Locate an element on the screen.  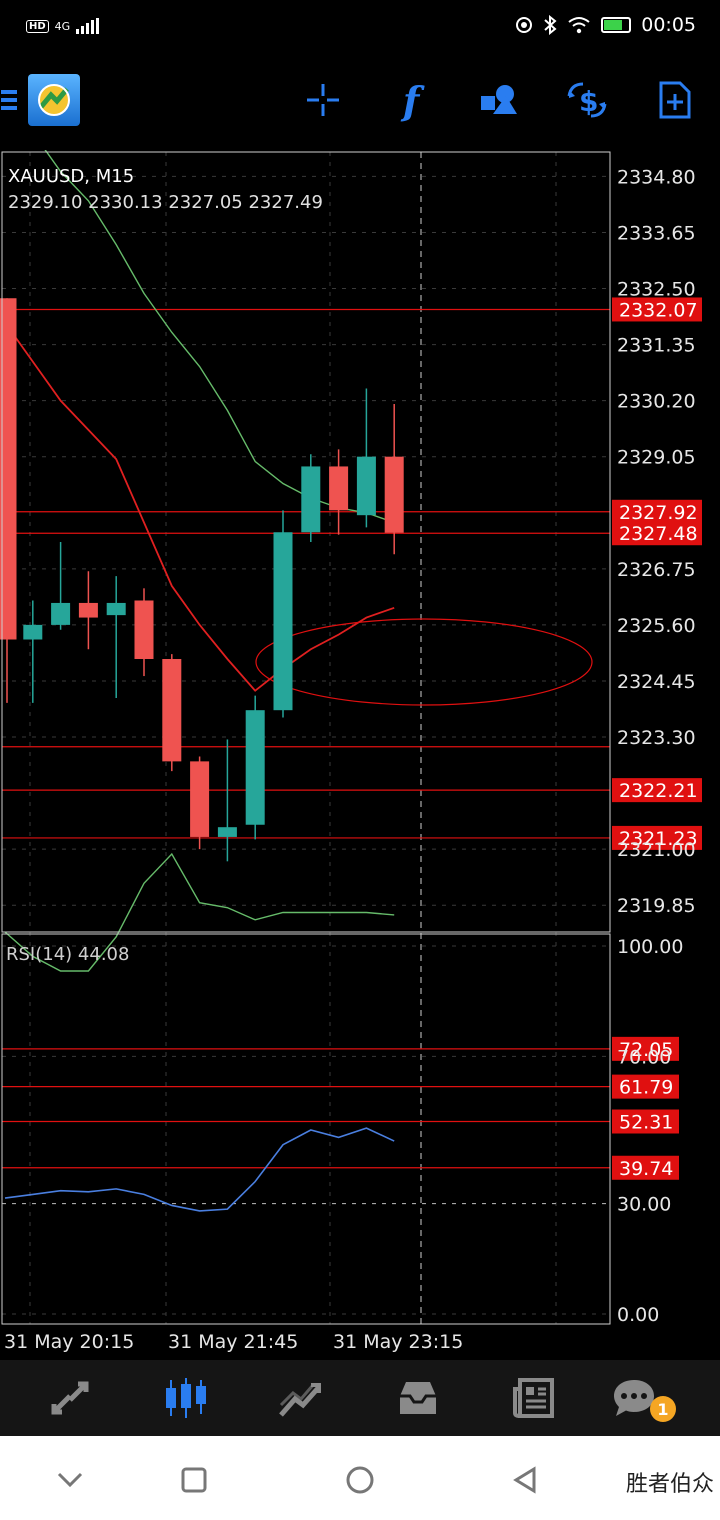
lower-band-line is located at coordinates (199, 912).